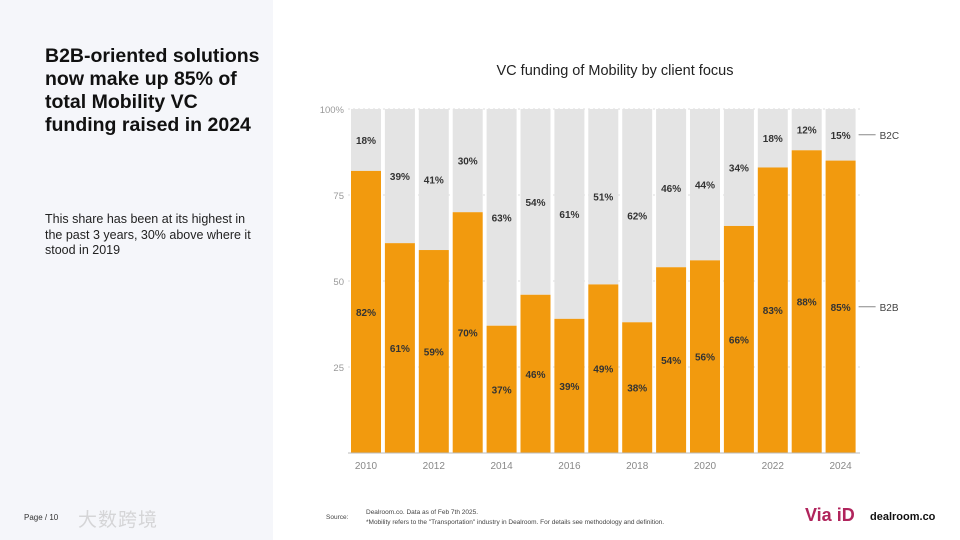  I want to click on data-label-b2c: 51%, so click(603, 198).